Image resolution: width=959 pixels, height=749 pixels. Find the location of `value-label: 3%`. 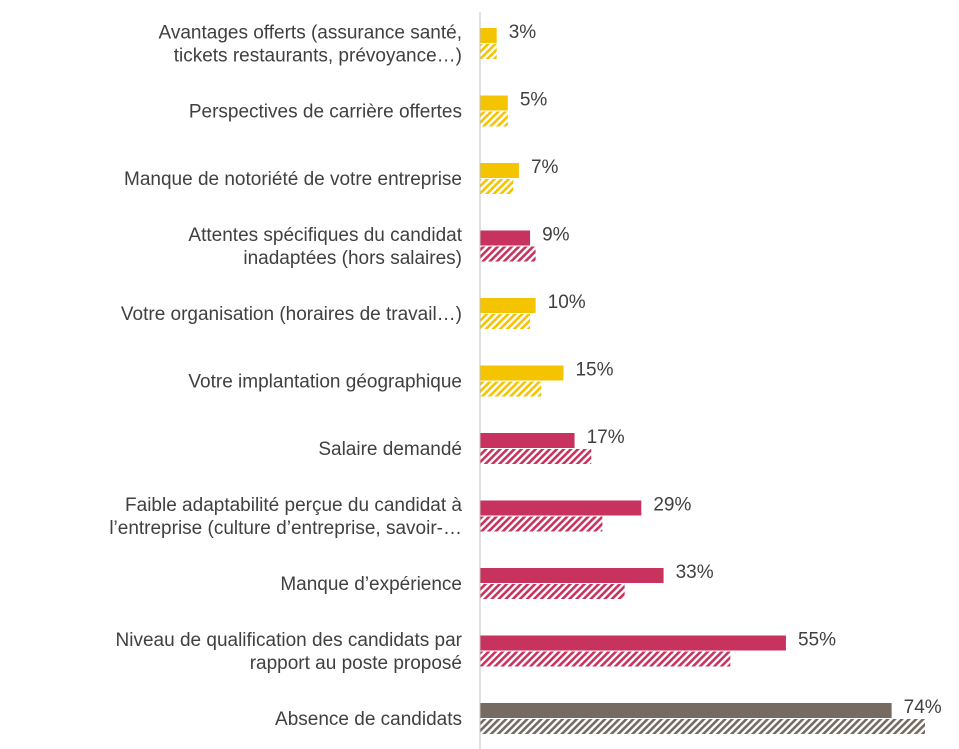

value-label: 3% is located at coordinates (523, 32).